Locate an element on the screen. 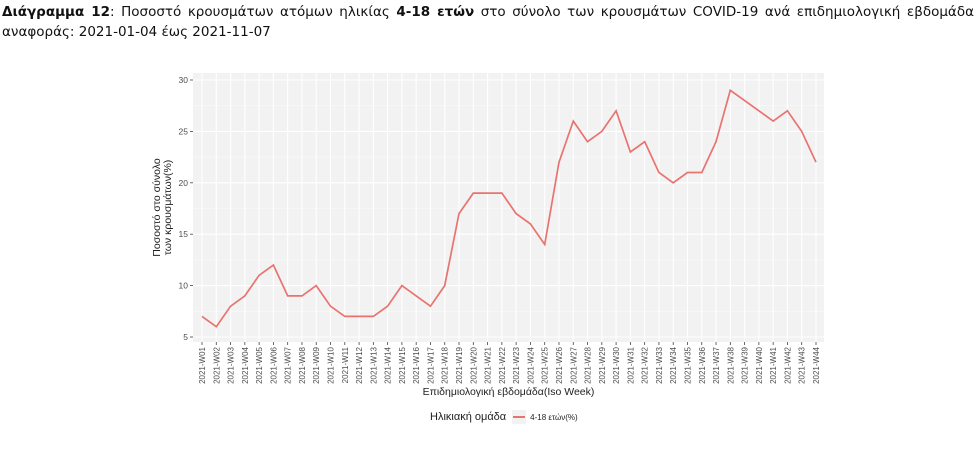 Image resolution: width=978 pixels, height=453 pixels. x-tick-label: 2021-W33 is located at coordinates (659, 364).